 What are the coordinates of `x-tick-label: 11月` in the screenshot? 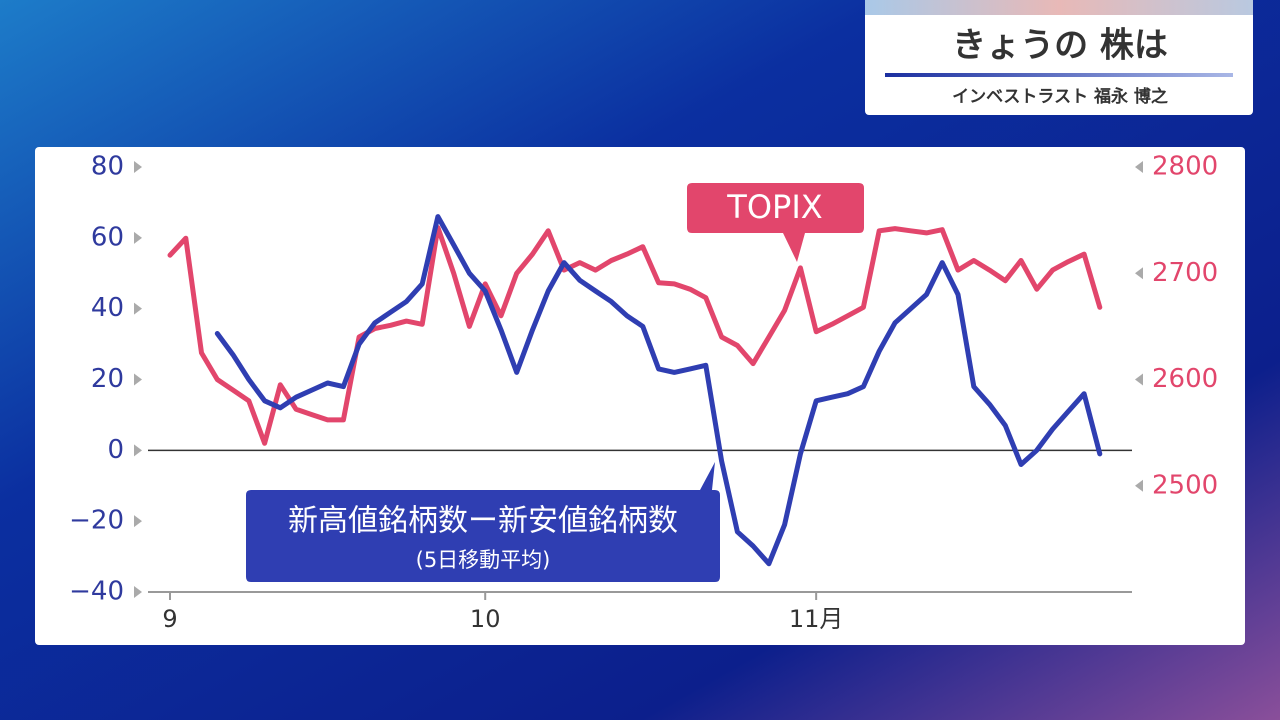 It's located at (816, 619).